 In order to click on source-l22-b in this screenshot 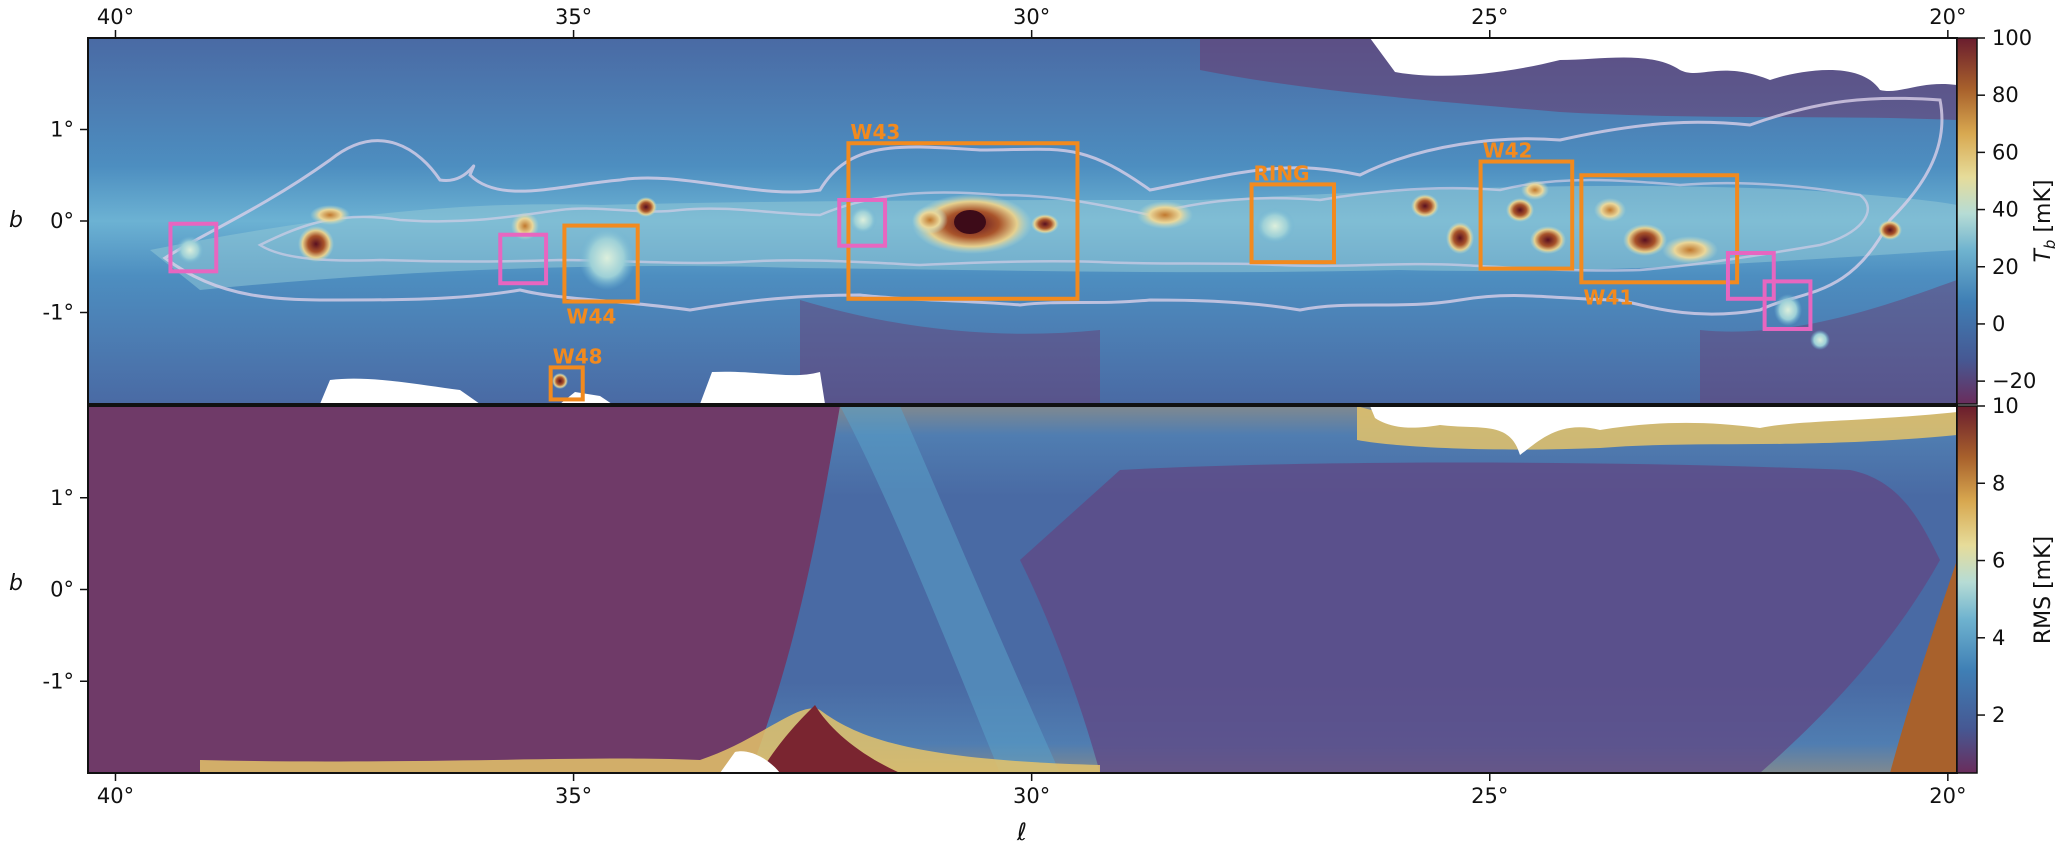, I will do `click(1788, 310)`.